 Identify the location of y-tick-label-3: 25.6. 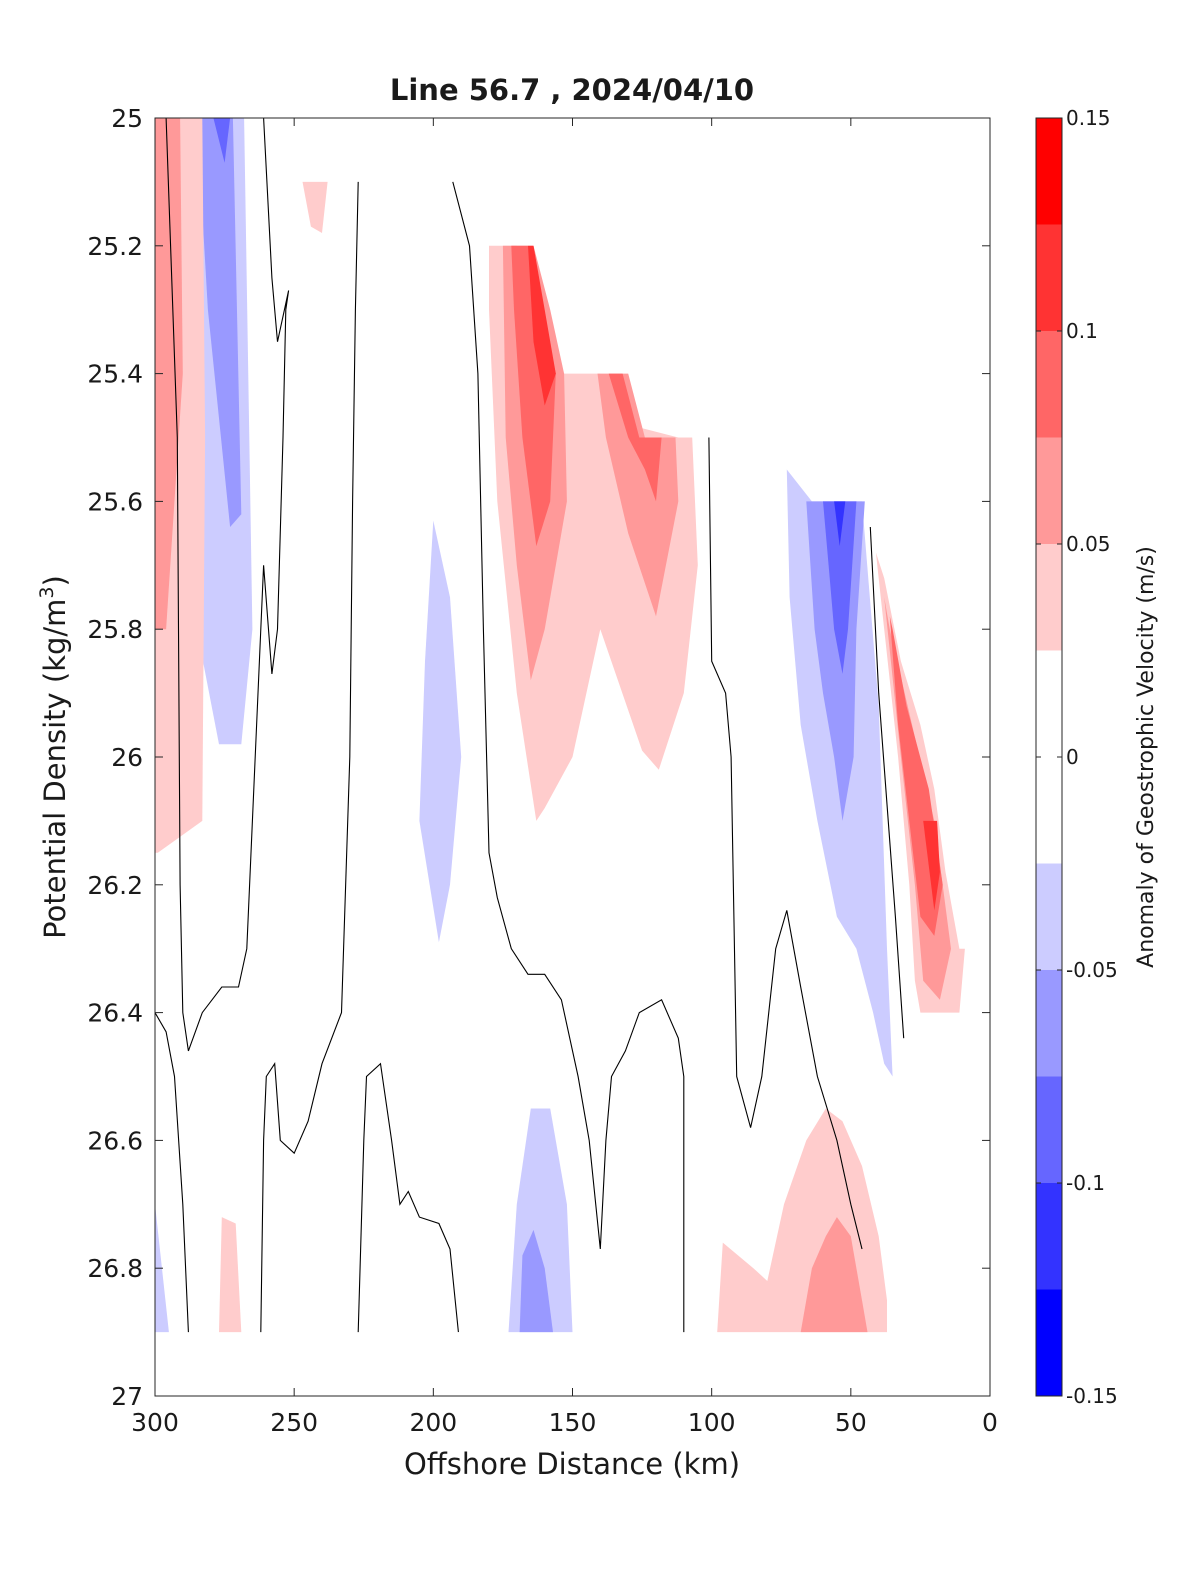
(115, 501).